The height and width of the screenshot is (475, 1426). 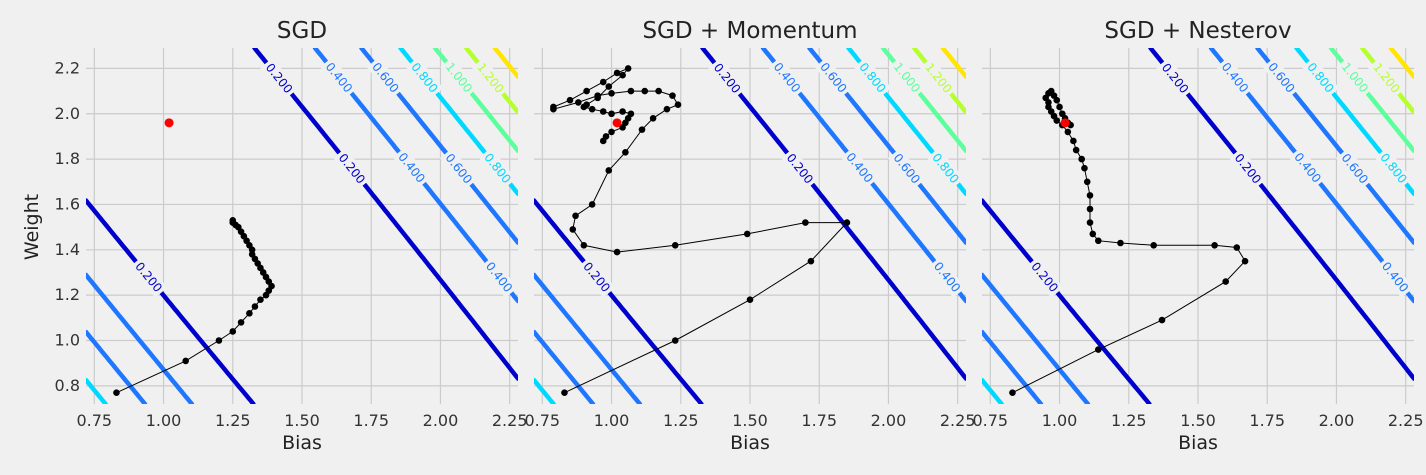 I want to click on y-tick-label: 1.6, so click(x=67, y=203).